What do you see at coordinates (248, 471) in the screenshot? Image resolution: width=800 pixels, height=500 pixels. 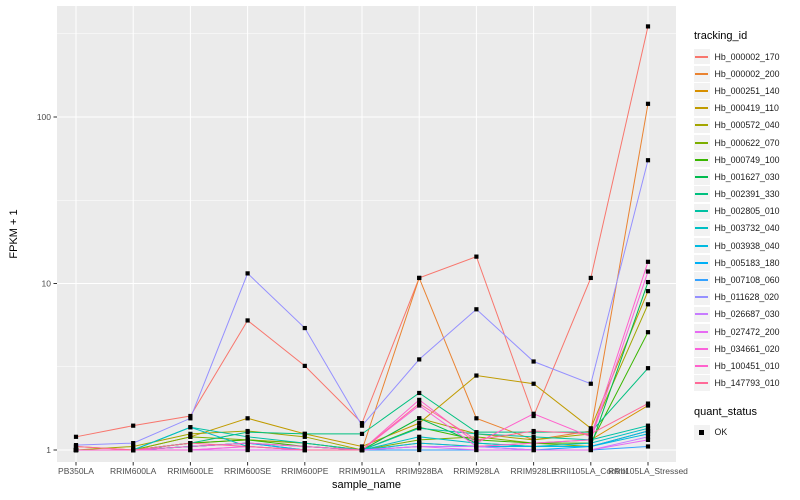 I see `x-tick-label: RRIM600SE` at bounding box center [248, 471].